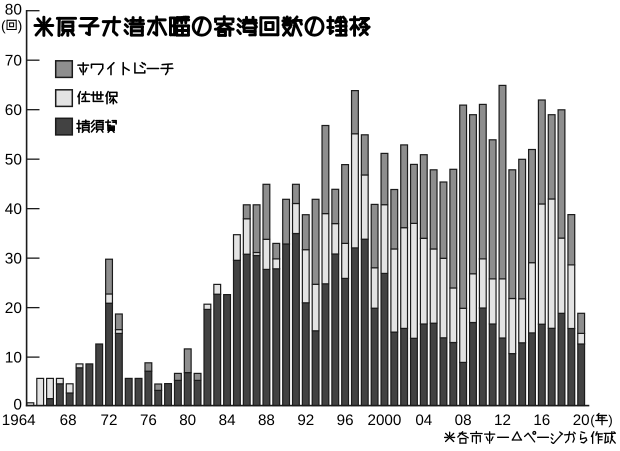 The height and width of the screenshot is (451, 620). I want to click on svg-text: 04, so click(423, 420).